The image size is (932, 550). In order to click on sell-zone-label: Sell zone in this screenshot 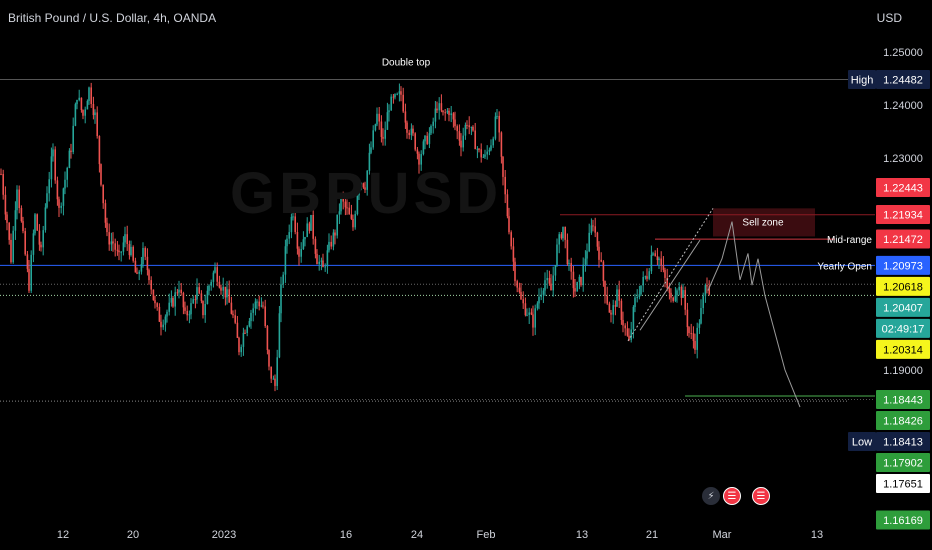, I will do `click(763, 223)`.